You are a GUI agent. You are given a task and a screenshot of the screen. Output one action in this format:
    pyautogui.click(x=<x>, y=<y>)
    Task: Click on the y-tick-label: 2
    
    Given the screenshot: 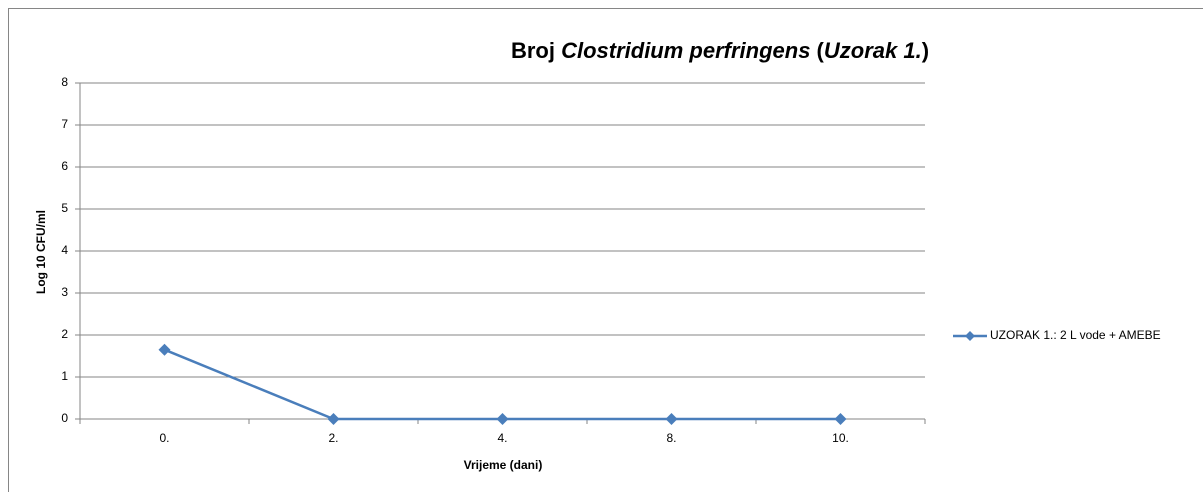 What is the action you would take?
    pyautogui.click(x=64, y=334)
    